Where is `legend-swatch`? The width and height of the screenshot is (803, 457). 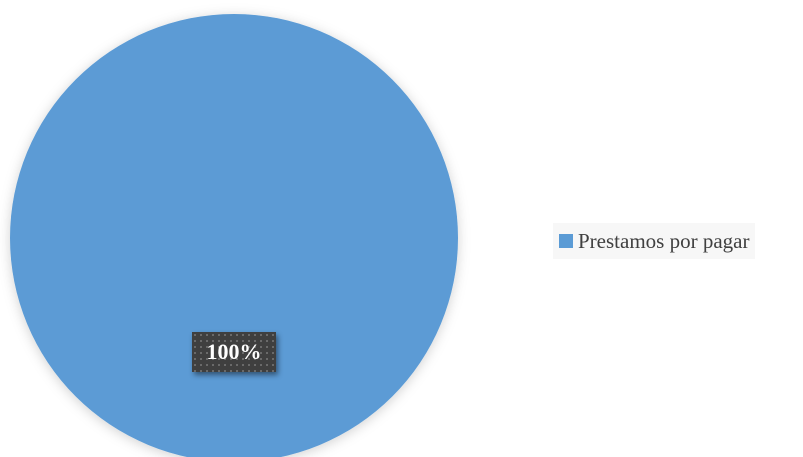 legend-swatch is located at coordinates (566, 241).